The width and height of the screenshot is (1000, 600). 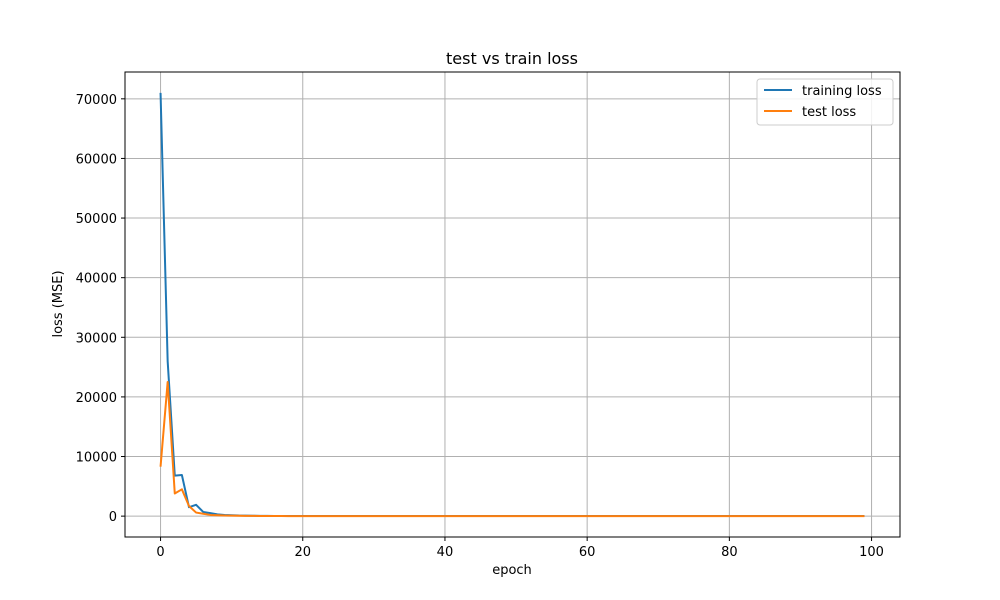 I want to click on y-tick-label: 0, so click(x=113, y=517).